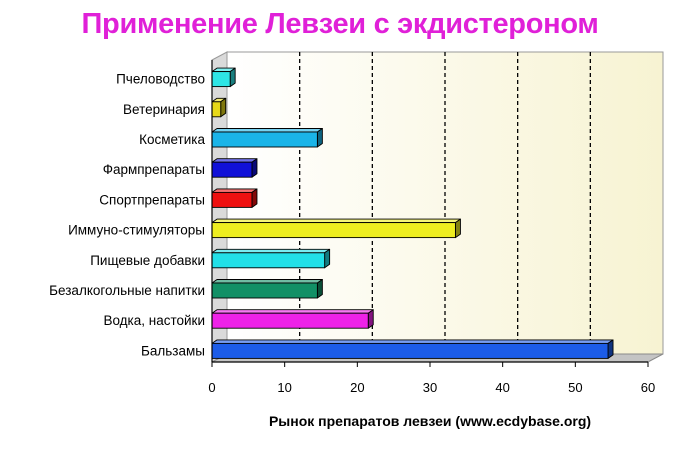  Describe the element at coordinates (127, 290) in the screenshot. I see `category-label: Безалкогольные напитки` at that location.